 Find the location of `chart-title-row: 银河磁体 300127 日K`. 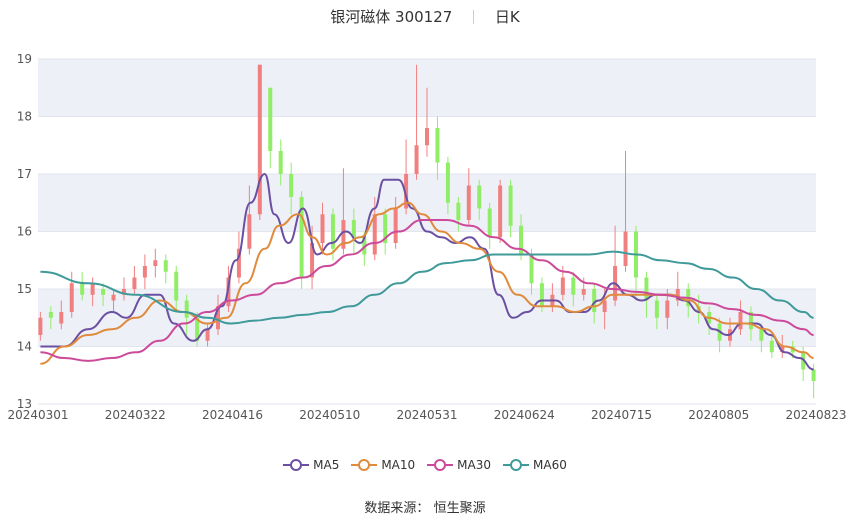

chart-title-row: 银河磁体 300127 日K is located at coordinates (425, 17).